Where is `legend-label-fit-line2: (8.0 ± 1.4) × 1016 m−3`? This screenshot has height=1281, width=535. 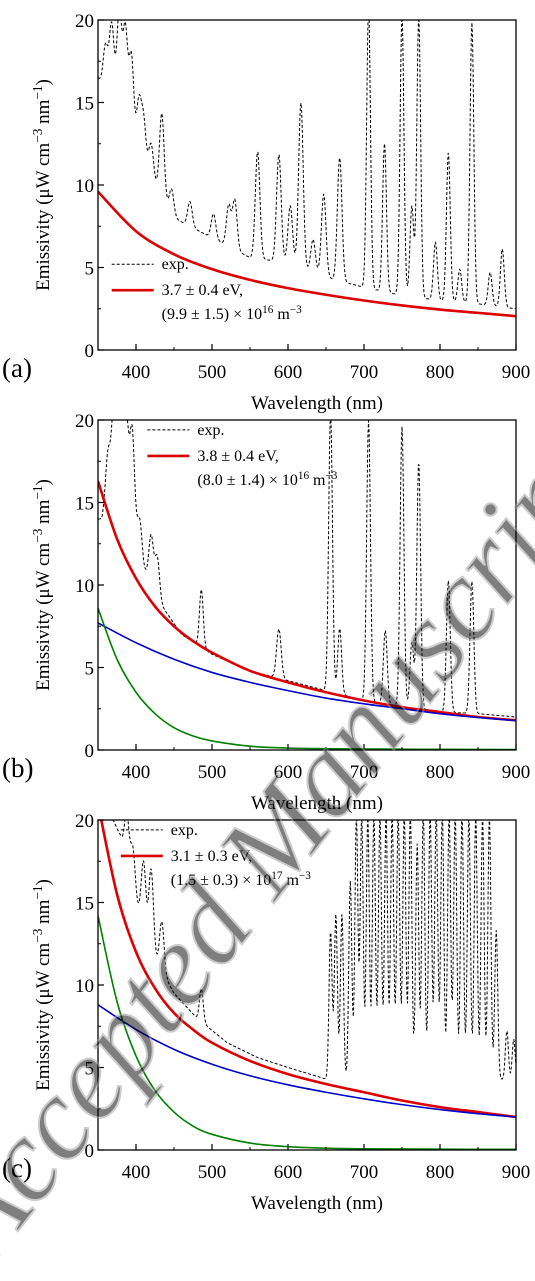
legend-label-fit-line2: (8.0 ± 1.4) × 1016 m−3 is located at coordinates (267, 479).